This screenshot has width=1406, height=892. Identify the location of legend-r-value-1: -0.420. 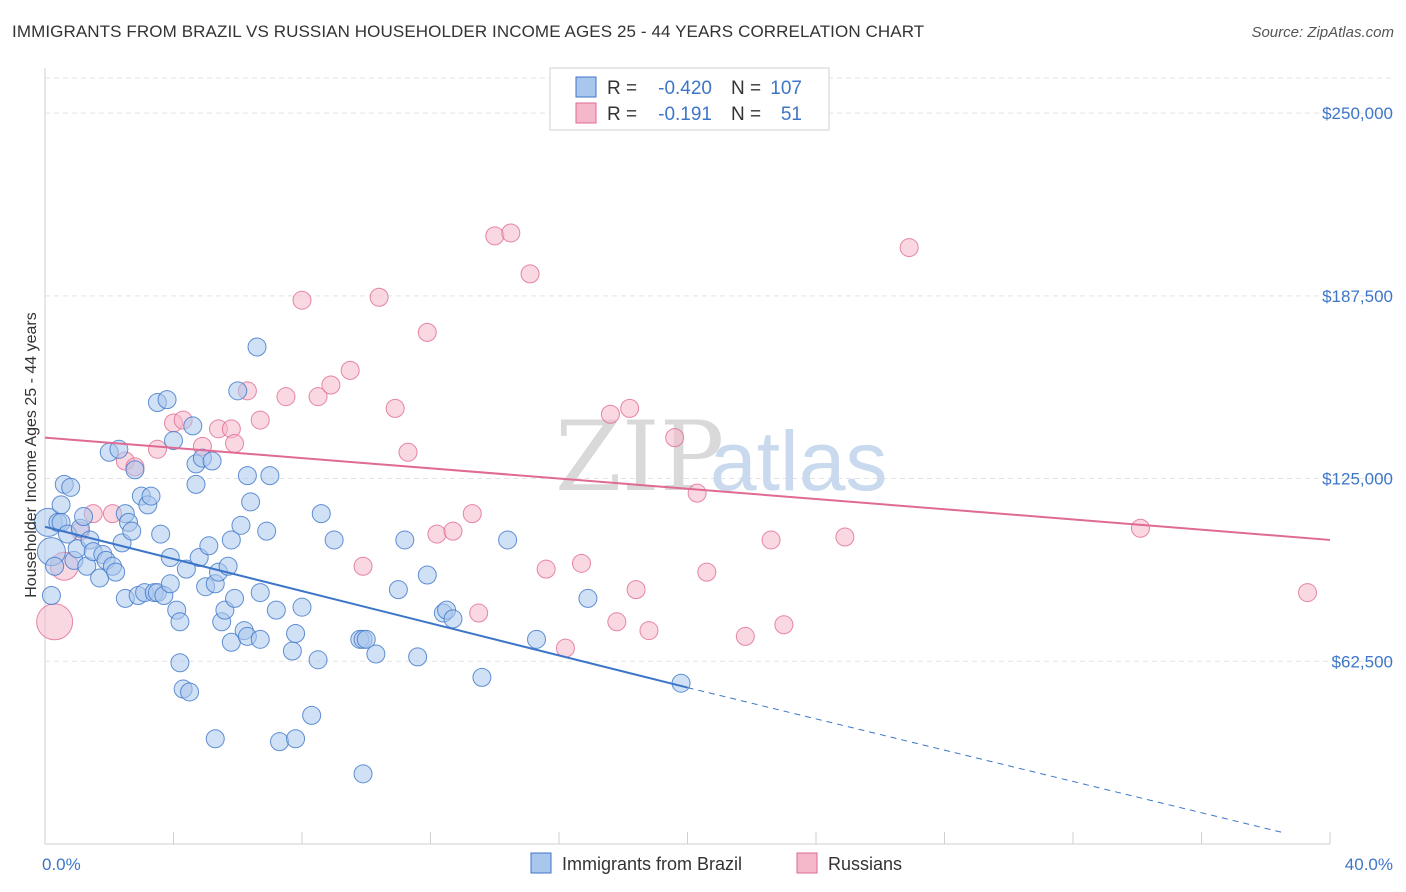
(685, 88).